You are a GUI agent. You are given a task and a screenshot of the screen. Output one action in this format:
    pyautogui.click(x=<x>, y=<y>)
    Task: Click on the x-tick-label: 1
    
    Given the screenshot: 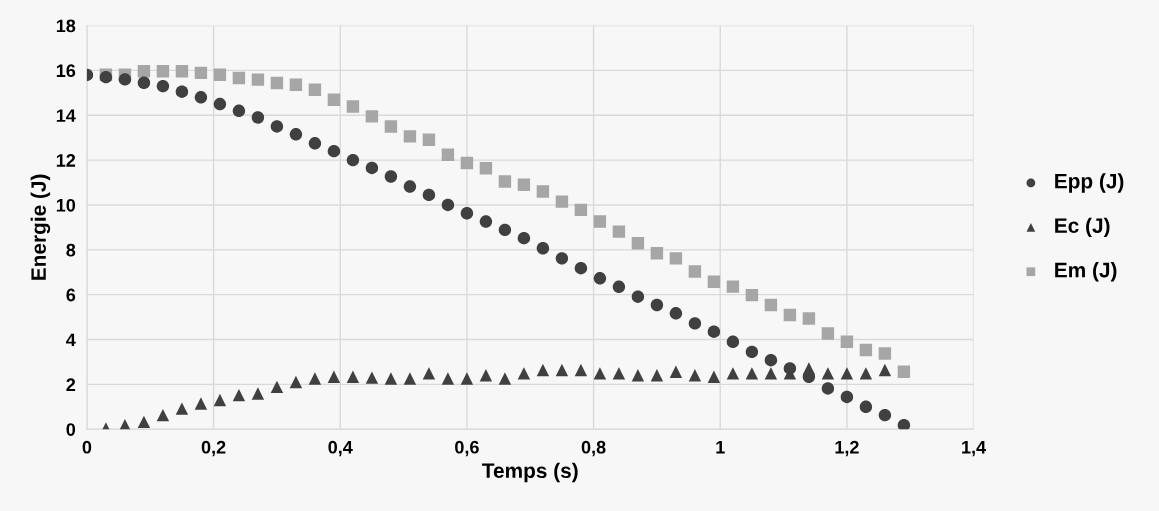 What is the action you would take?
    pyautogui.click(x=720, y=447)
    